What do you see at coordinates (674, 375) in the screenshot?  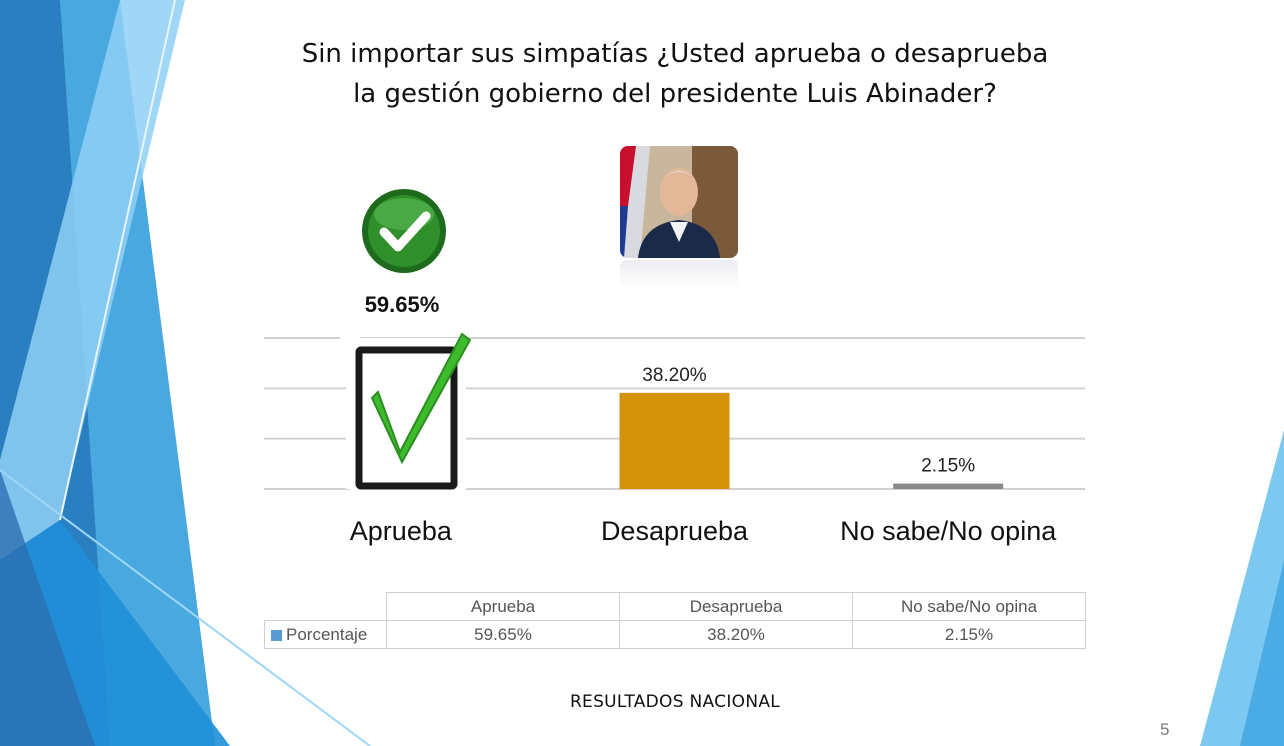 I see `bar-value-label-desaprueba: 38.20%` at bounding box center [674, 375].